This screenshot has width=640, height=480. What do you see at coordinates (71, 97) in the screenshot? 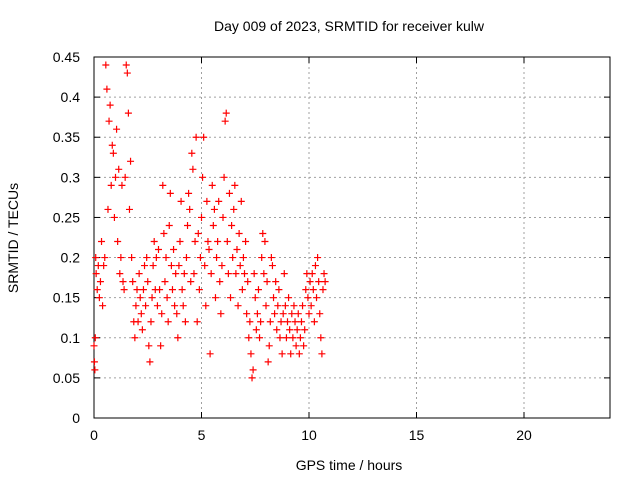
I see `y-tick-label: 0.4` at bounding box center [71, 97].